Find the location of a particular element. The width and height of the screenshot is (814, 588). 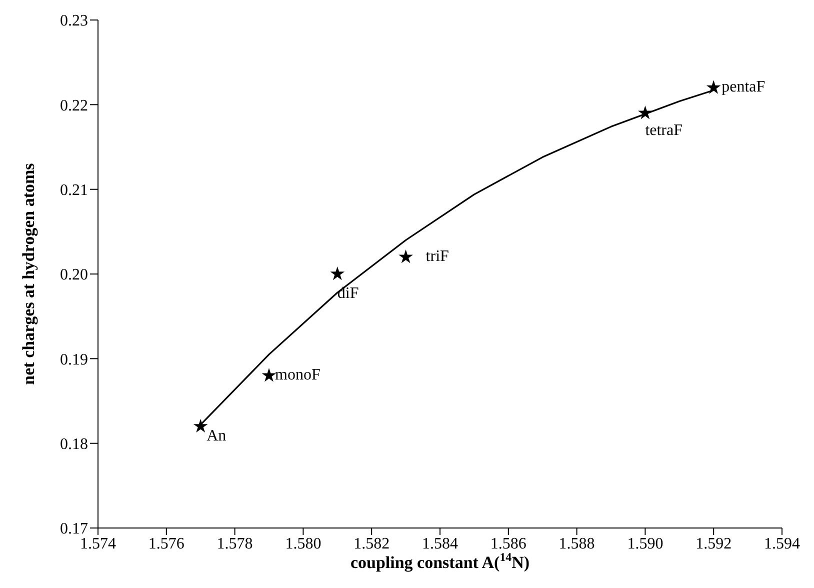

annotation: tetraF is located at coordinates (664, 131).